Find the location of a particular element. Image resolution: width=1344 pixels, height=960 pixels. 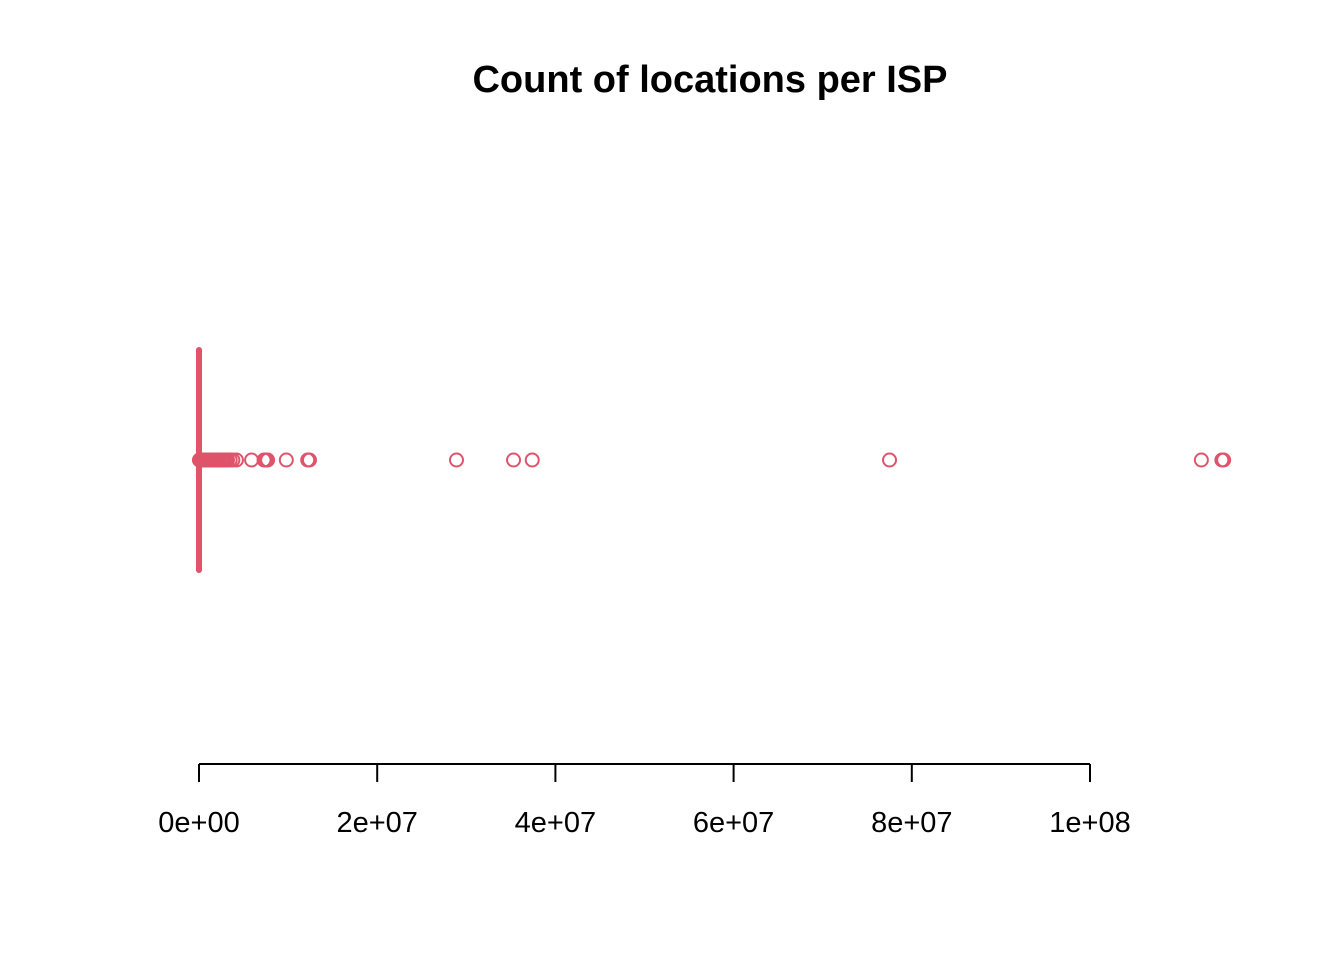

x-tick-label: 2e+07 is located at coordinates (376, 823).